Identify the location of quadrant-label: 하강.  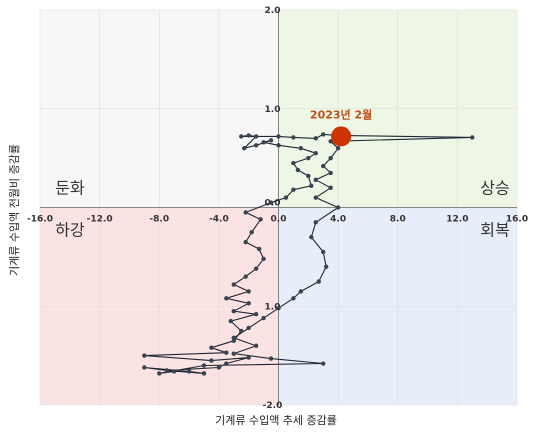
(70, 230).